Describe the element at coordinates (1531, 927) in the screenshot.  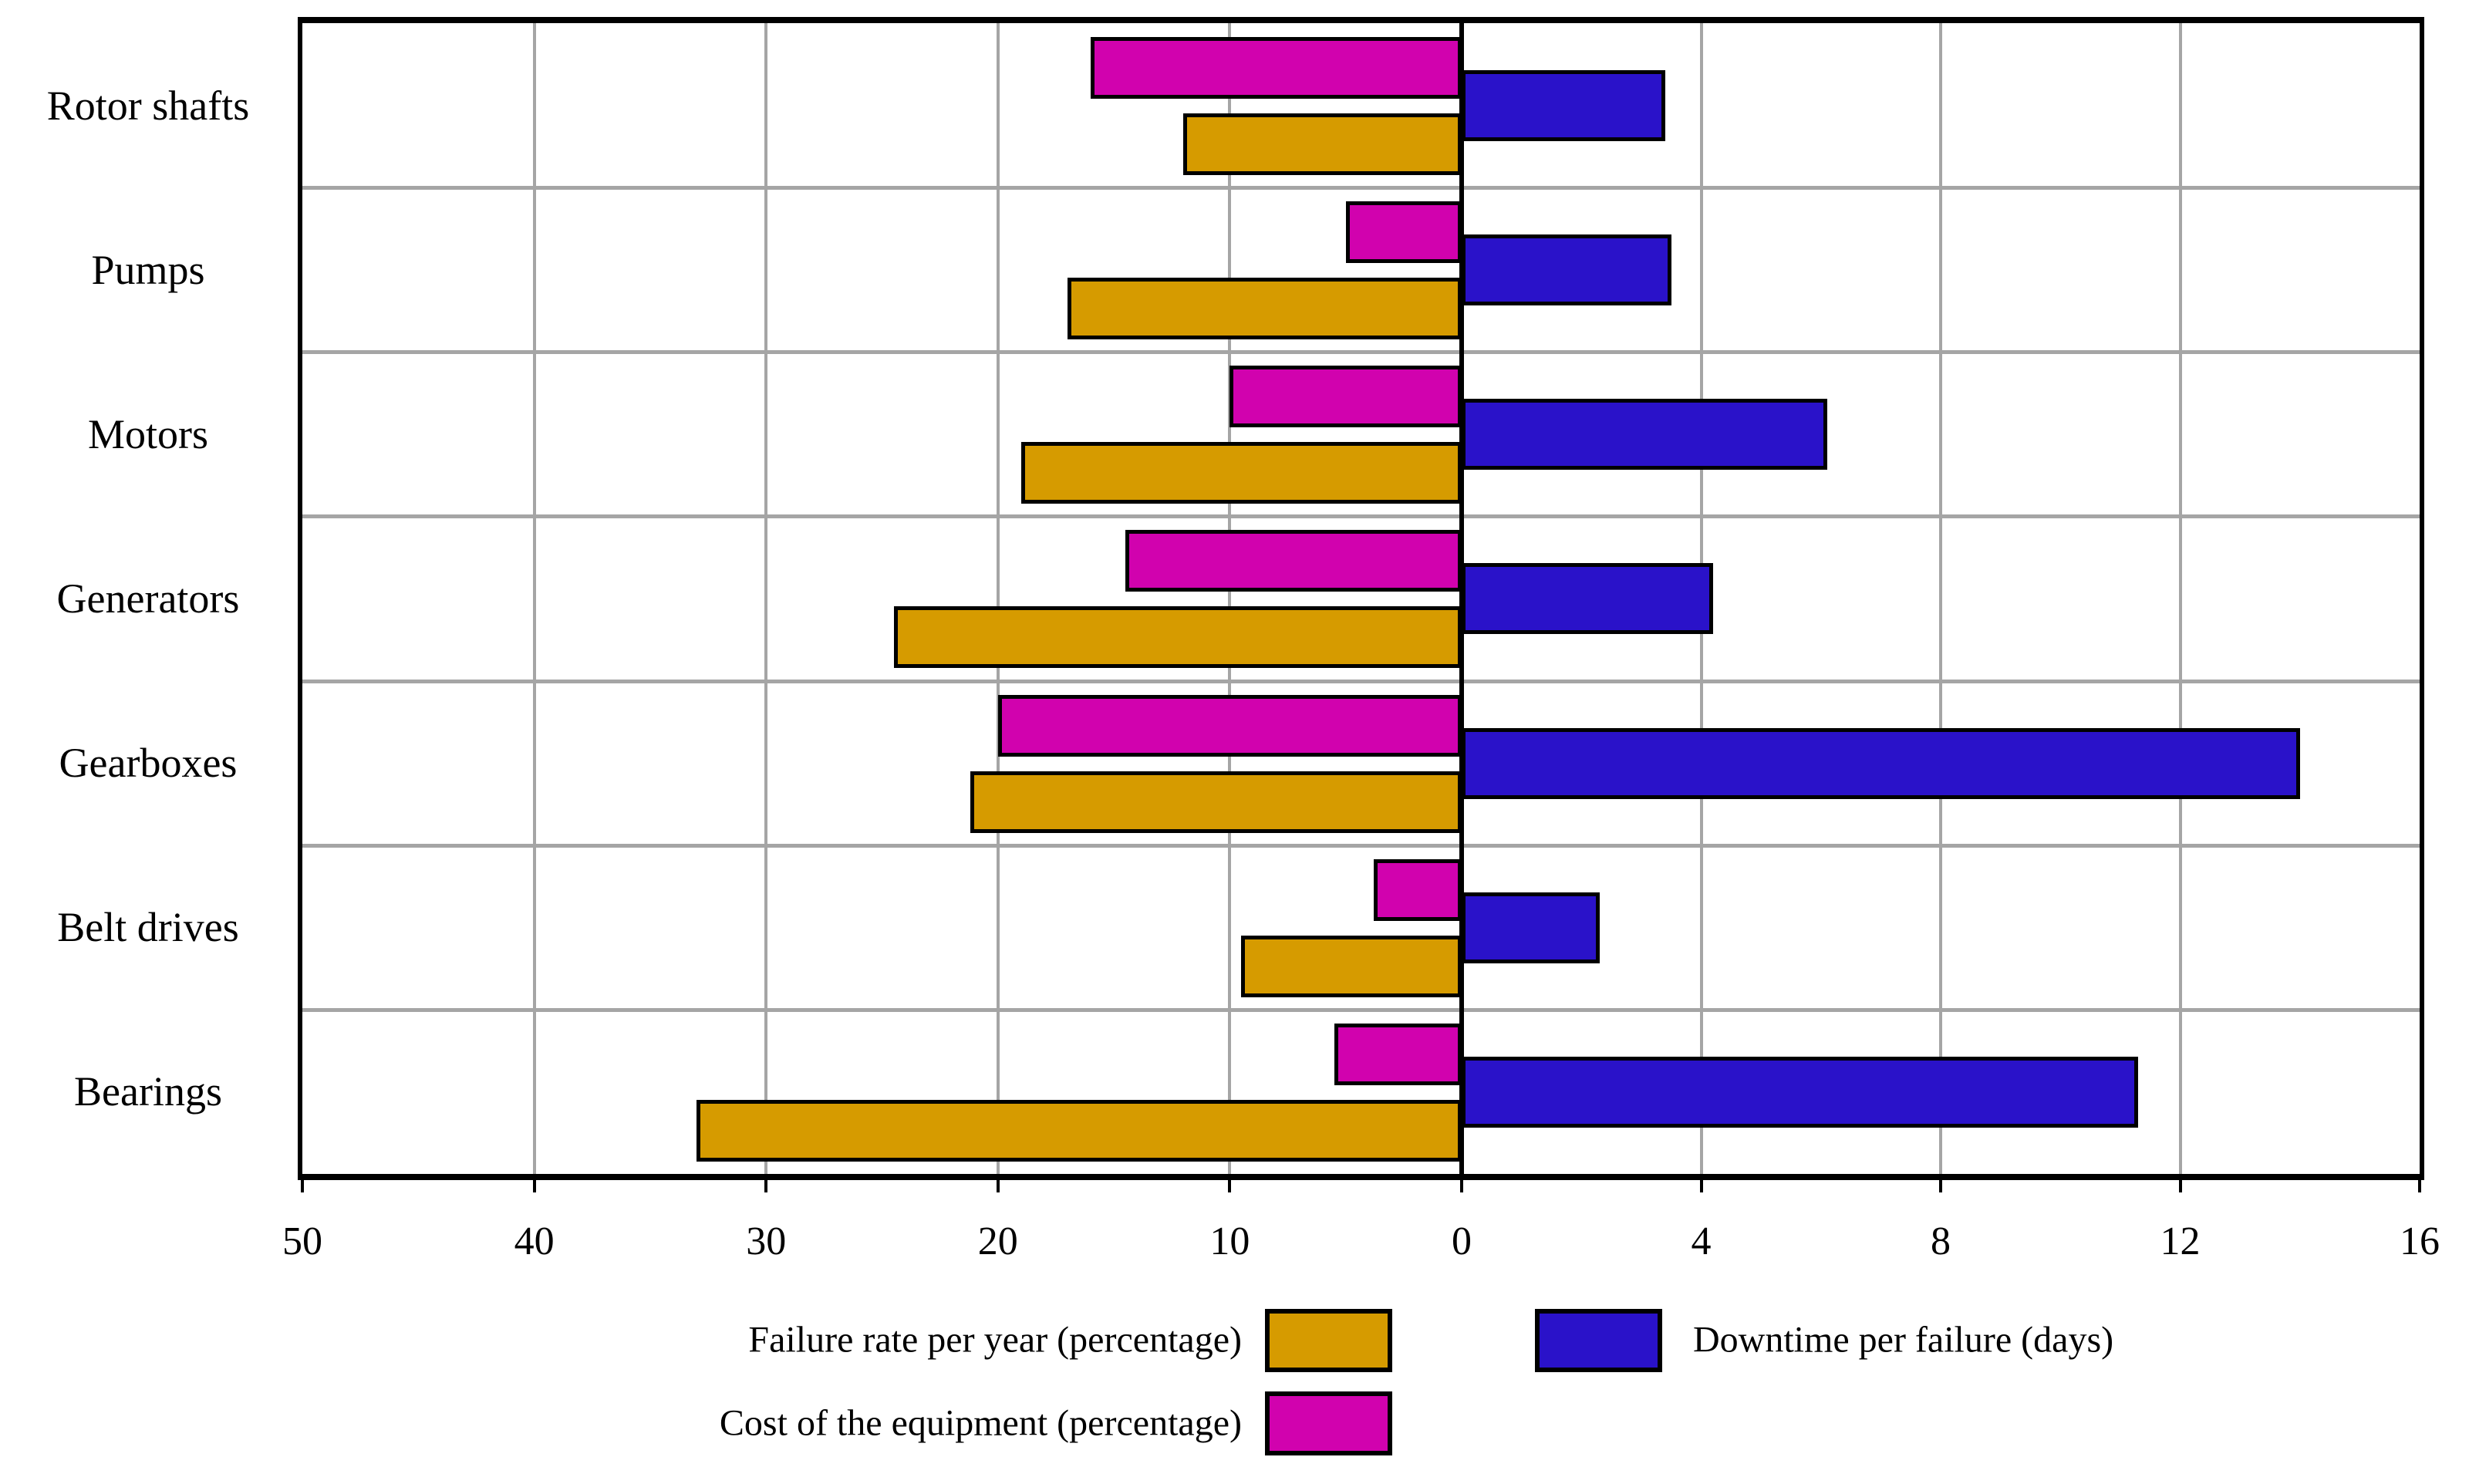
I see `bar-downtime-belt-drives` at that location.